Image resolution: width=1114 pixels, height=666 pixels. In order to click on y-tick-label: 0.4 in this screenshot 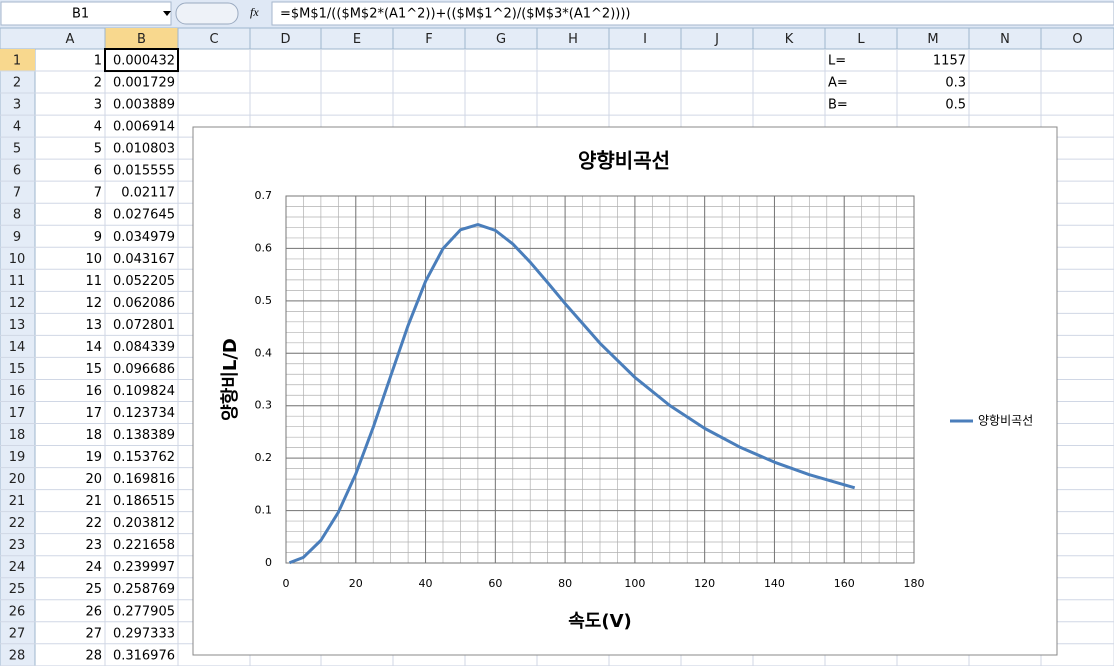, I will do `click(264, 352)`.